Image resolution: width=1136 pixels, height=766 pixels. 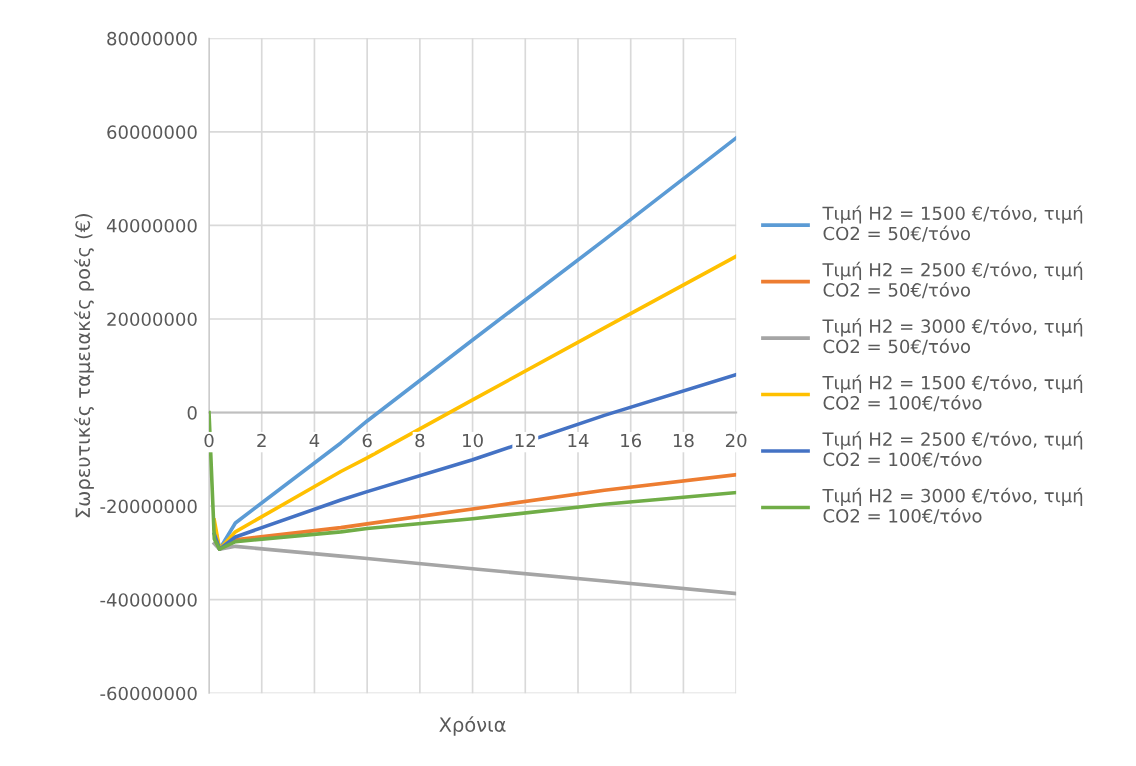 What do you see at coordinates (152, 38) in the screenshot?
I see `y-tick-label: 80000000` at bounding box center [152, 38].